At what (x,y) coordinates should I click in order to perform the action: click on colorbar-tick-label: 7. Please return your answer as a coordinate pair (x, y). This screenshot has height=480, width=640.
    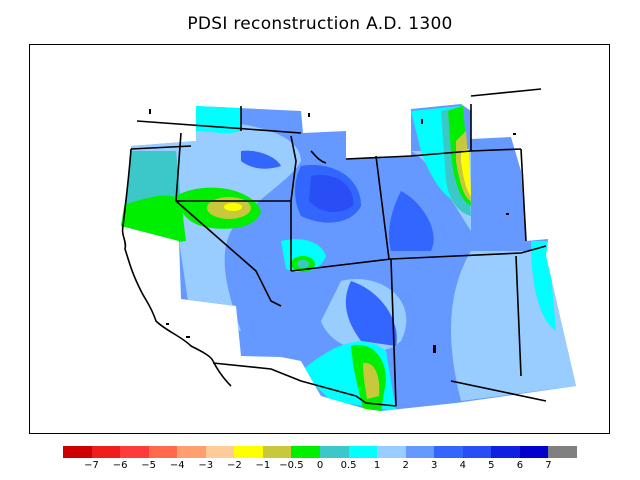
    Looking at the image, I should click on (548, 465).